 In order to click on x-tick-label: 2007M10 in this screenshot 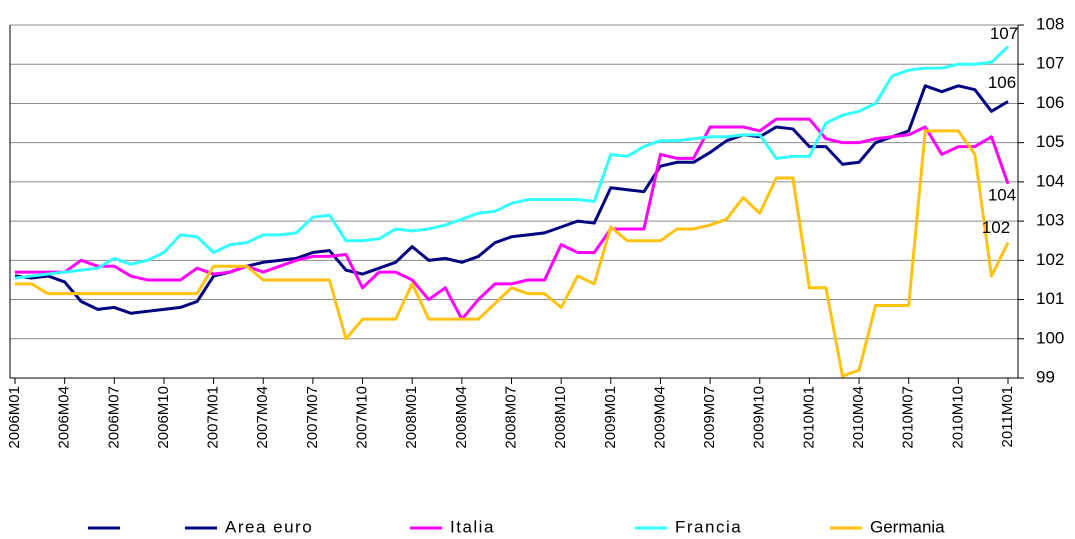, I will do `click(362, 417)`.